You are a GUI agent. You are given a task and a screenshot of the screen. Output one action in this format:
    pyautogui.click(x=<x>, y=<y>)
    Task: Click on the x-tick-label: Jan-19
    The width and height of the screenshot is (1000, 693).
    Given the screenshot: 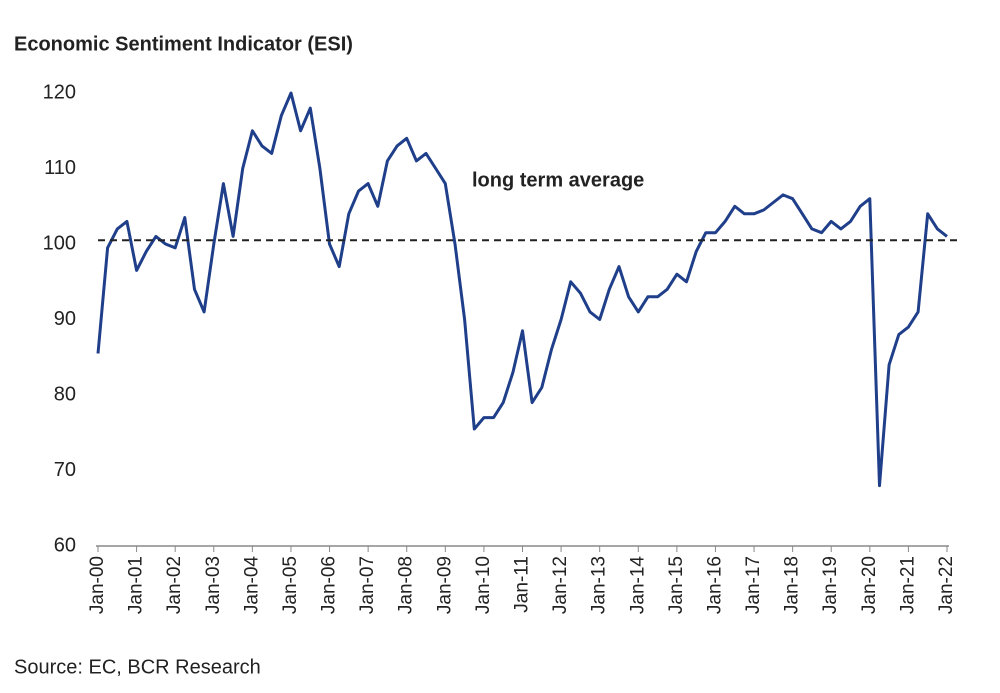 What is the action you would take?
    pyautogui.click(x=830, y=585)
    